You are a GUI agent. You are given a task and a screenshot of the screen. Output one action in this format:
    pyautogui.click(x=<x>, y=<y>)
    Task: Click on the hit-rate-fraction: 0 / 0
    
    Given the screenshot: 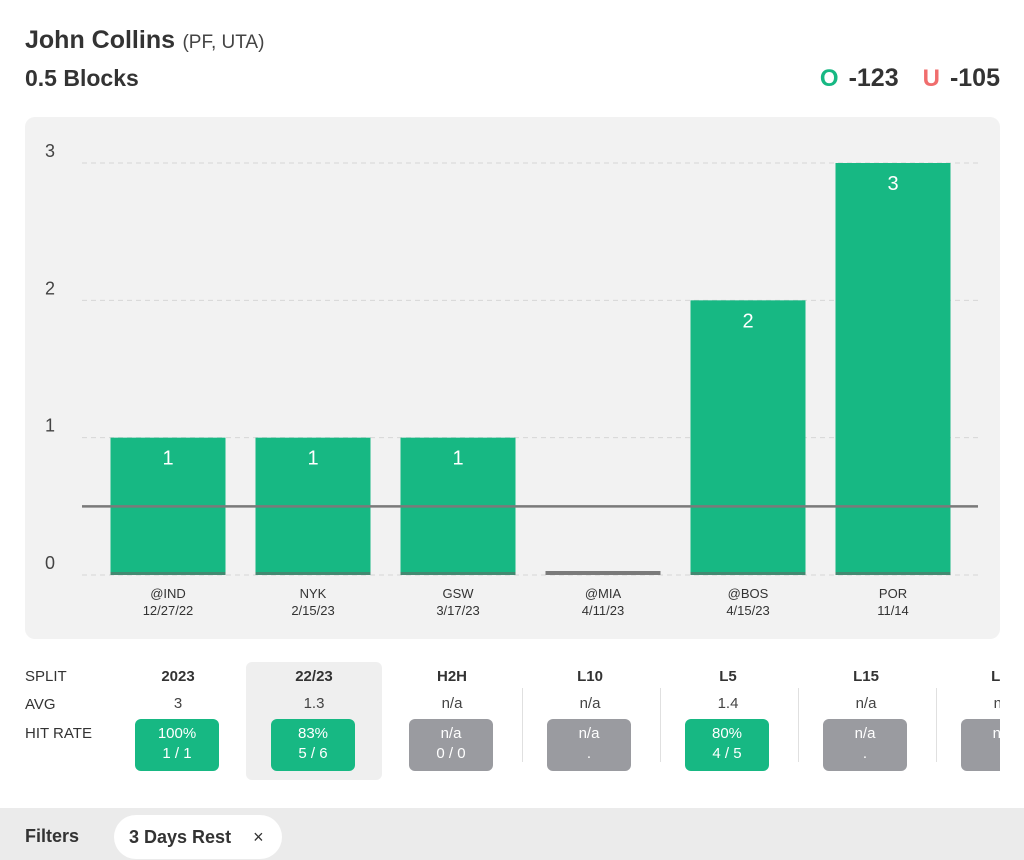 What is the action you would take?
    pyautogui.click(x=451, y=753)
    